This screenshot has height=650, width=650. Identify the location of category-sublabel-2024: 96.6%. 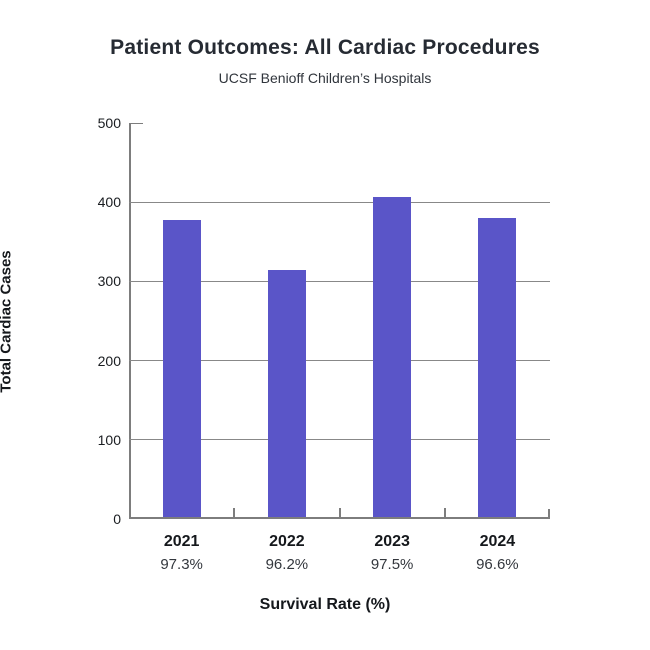
(497, 564).